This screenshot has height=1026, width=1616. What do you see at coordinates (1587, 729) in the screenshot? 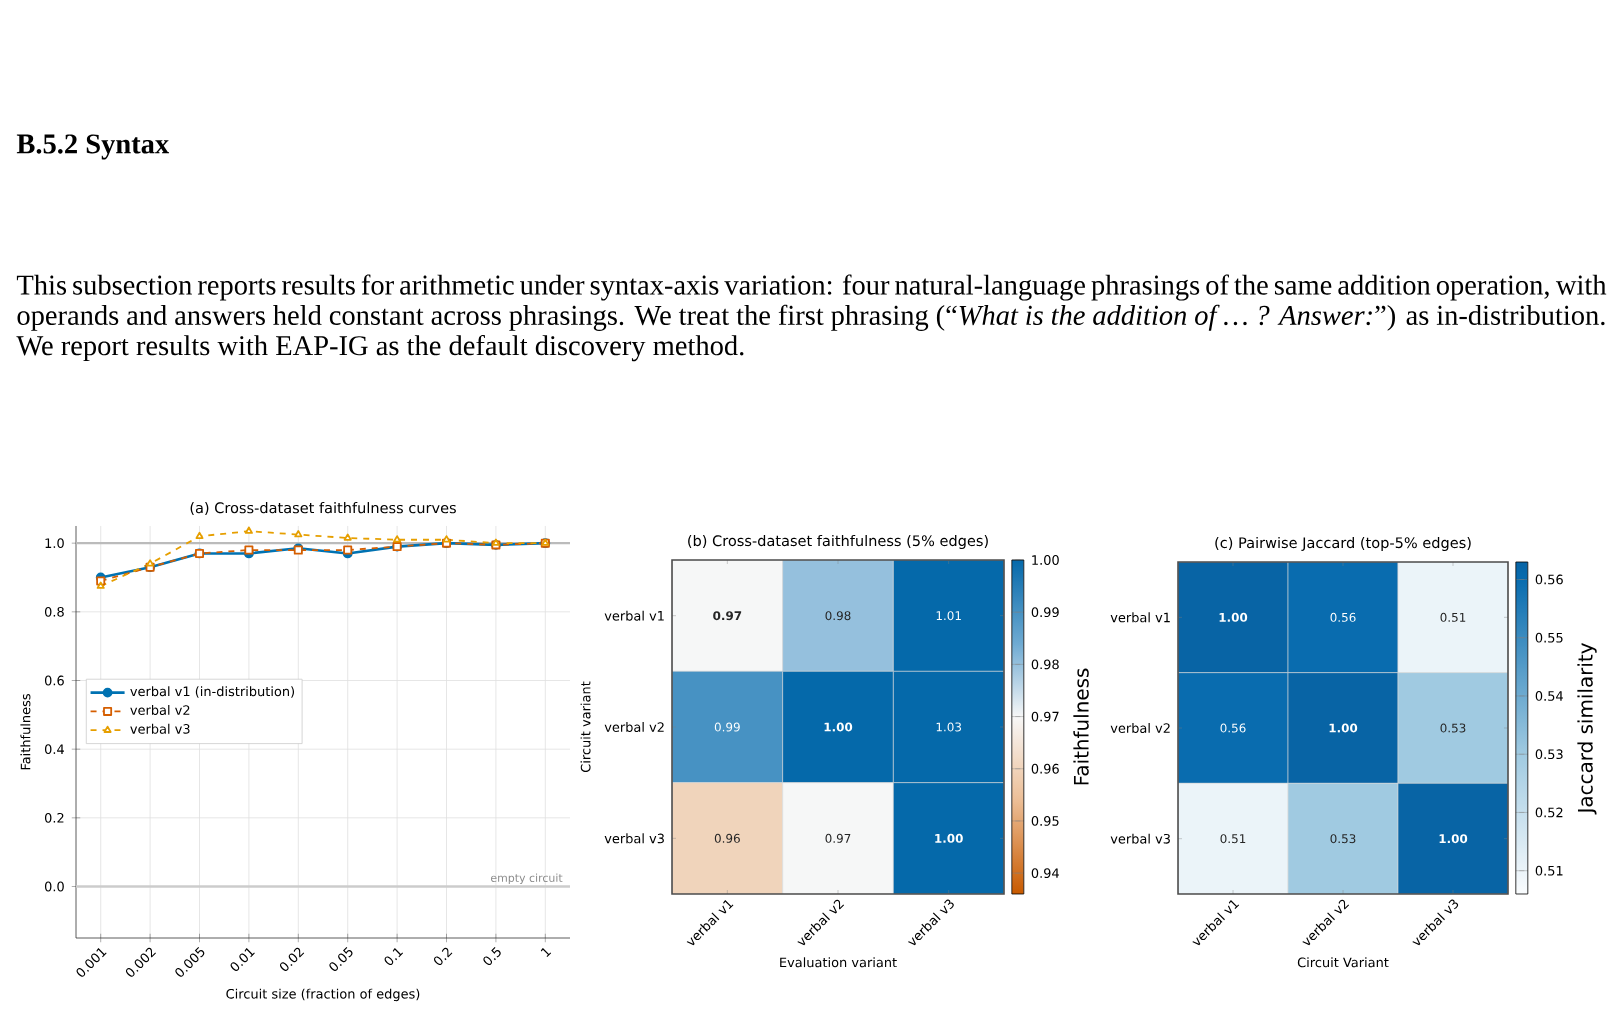
I see `color-bar-title: Jaccard similarity` at bounding box center [1587, 729].